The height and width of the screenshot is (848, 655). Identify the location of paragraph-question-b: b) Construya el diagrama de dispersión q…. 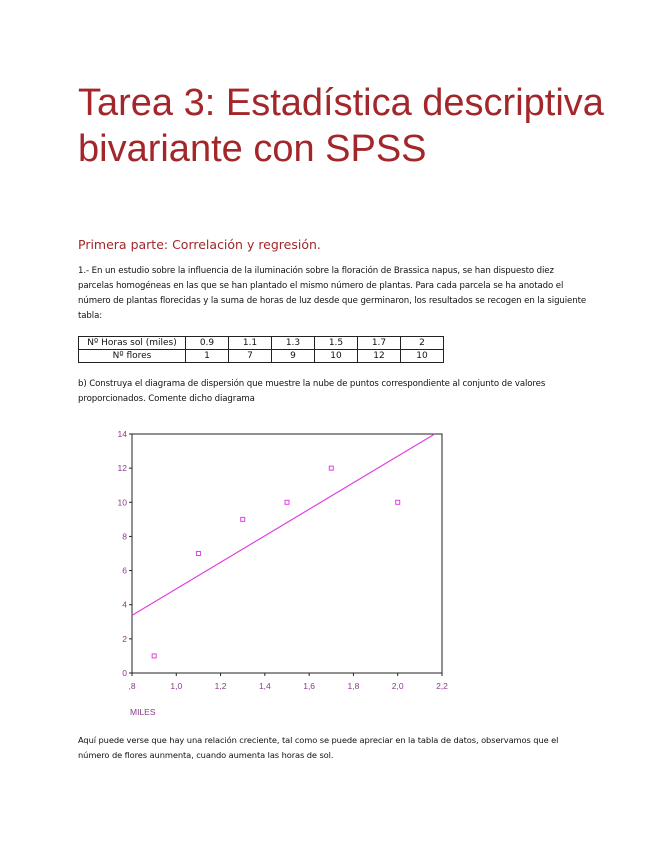
(312, 391).